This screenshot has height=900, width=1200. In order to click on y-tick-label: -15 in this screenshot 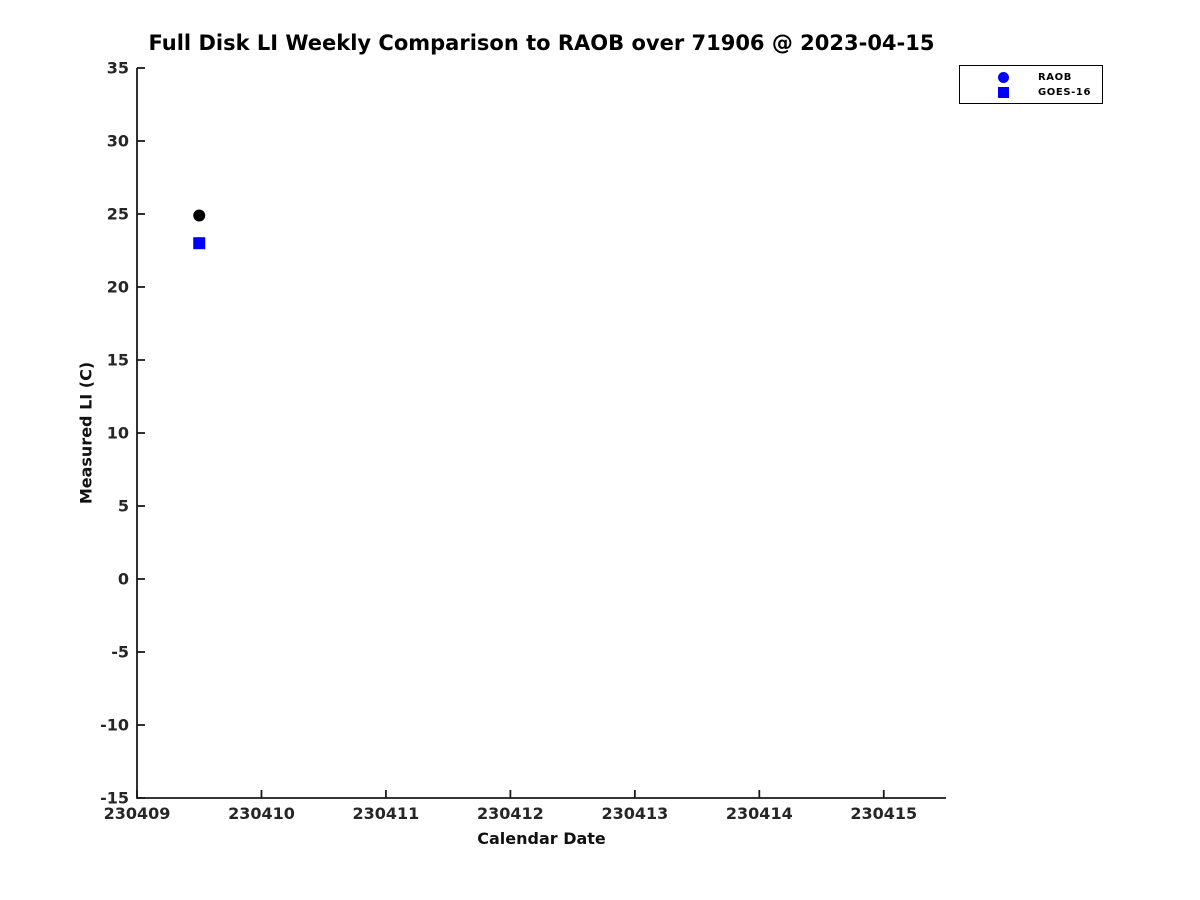, I will do `click(114, 798)`.